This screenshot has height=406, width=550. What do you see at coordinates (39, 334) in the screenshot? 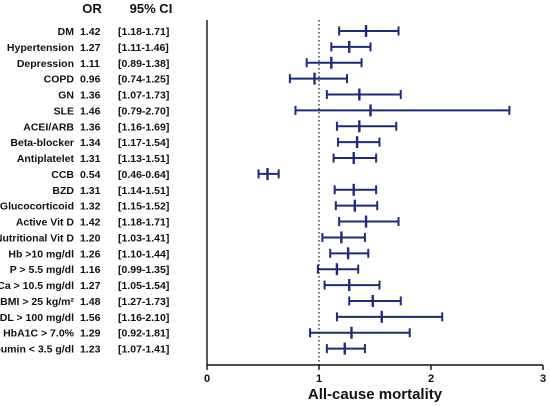
I see `row-label: HbA1C > 7.0%` at bounding box center [39, 334].